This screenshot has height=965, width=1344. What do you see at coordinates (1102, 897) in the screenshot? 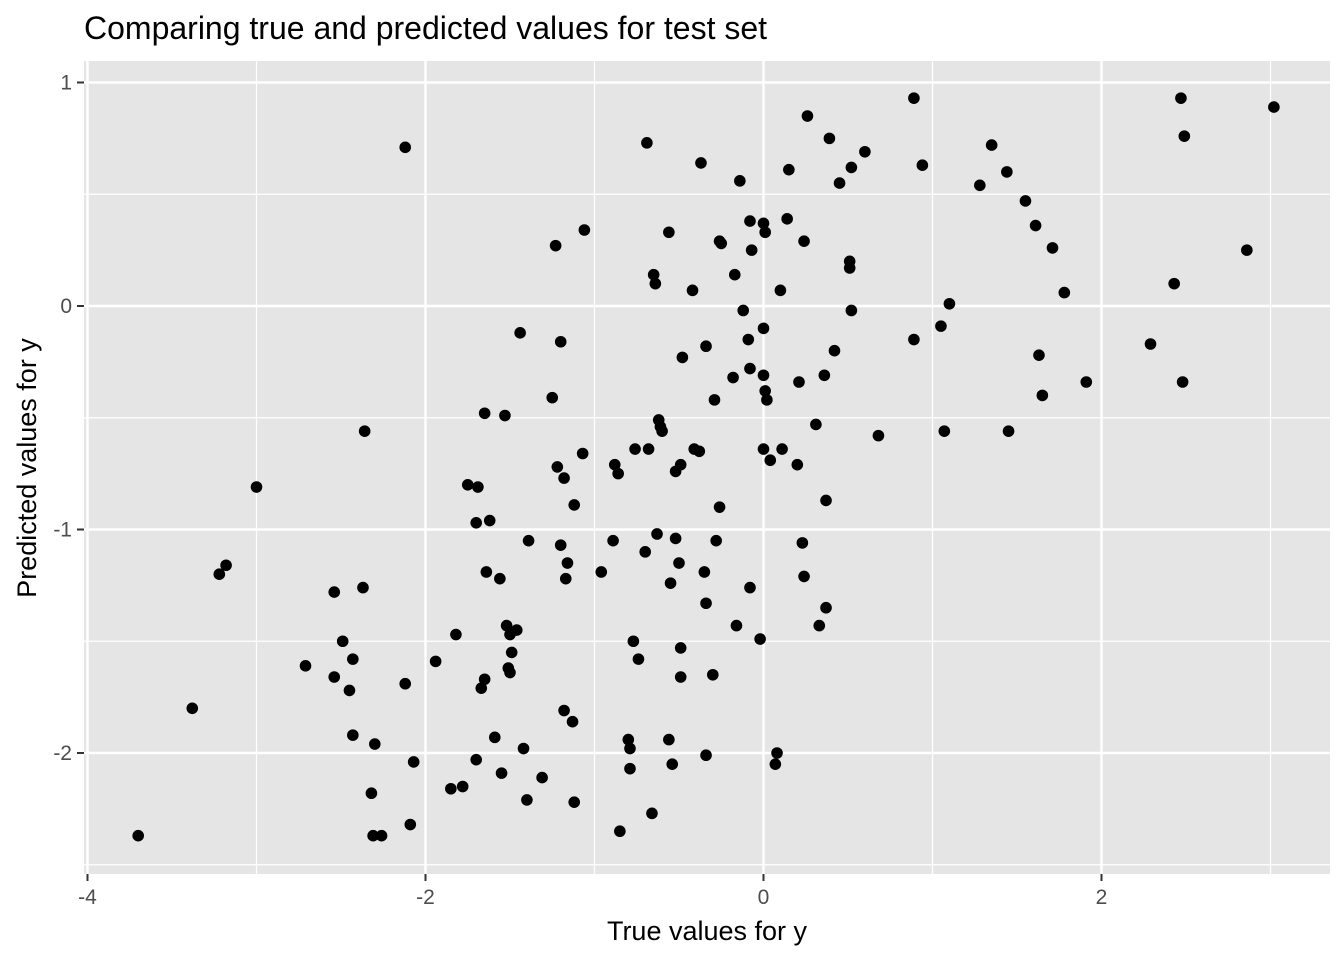
I see `x-tick-label: 2` at bounding box center [1102, 897].